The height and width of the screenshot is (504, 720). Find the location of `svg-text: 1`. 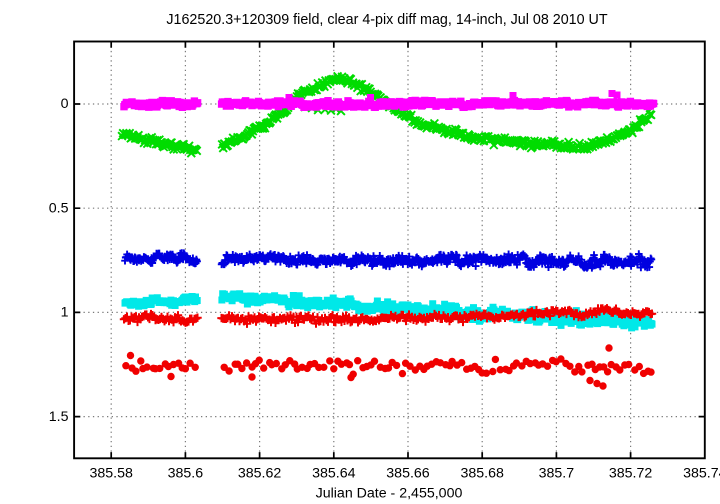

svg-text: 1 is located at coordinates (65, 313).